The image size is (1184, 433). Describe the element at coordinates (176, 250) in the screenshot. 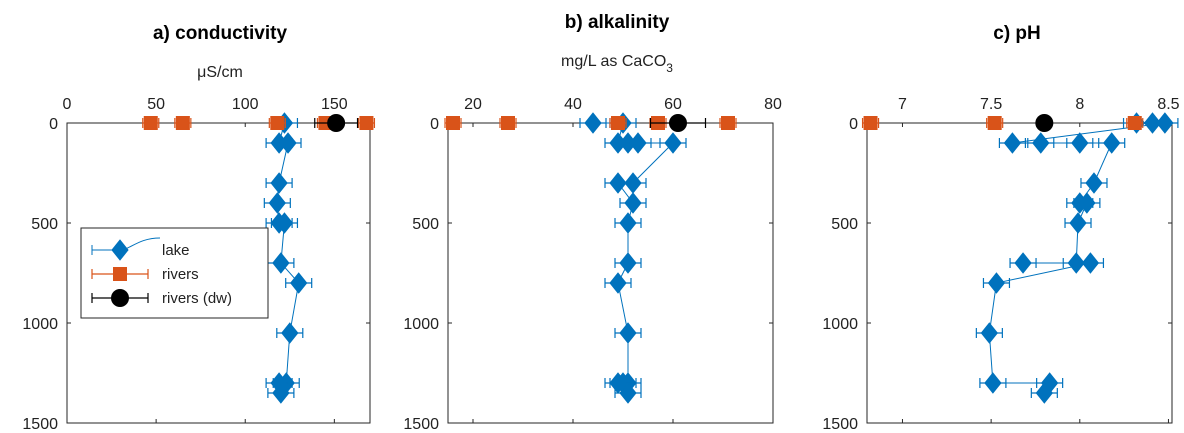

I see `legend-label: lake` at that location.